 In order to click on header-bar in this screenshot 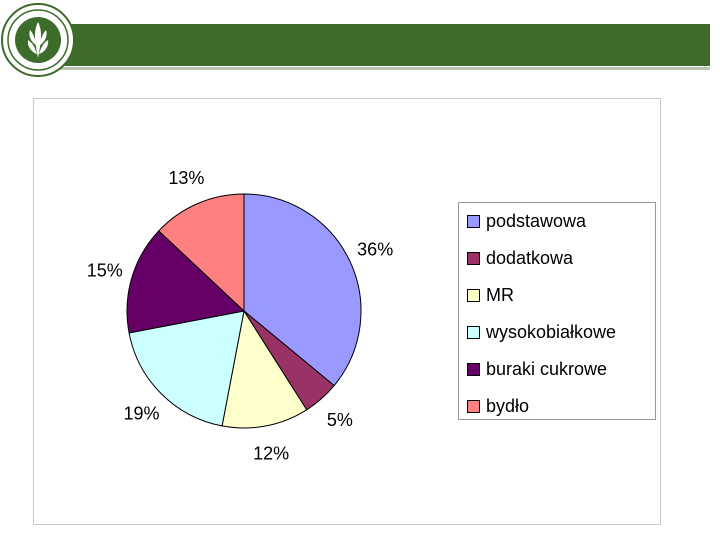, I will do `click(384, 45)`.